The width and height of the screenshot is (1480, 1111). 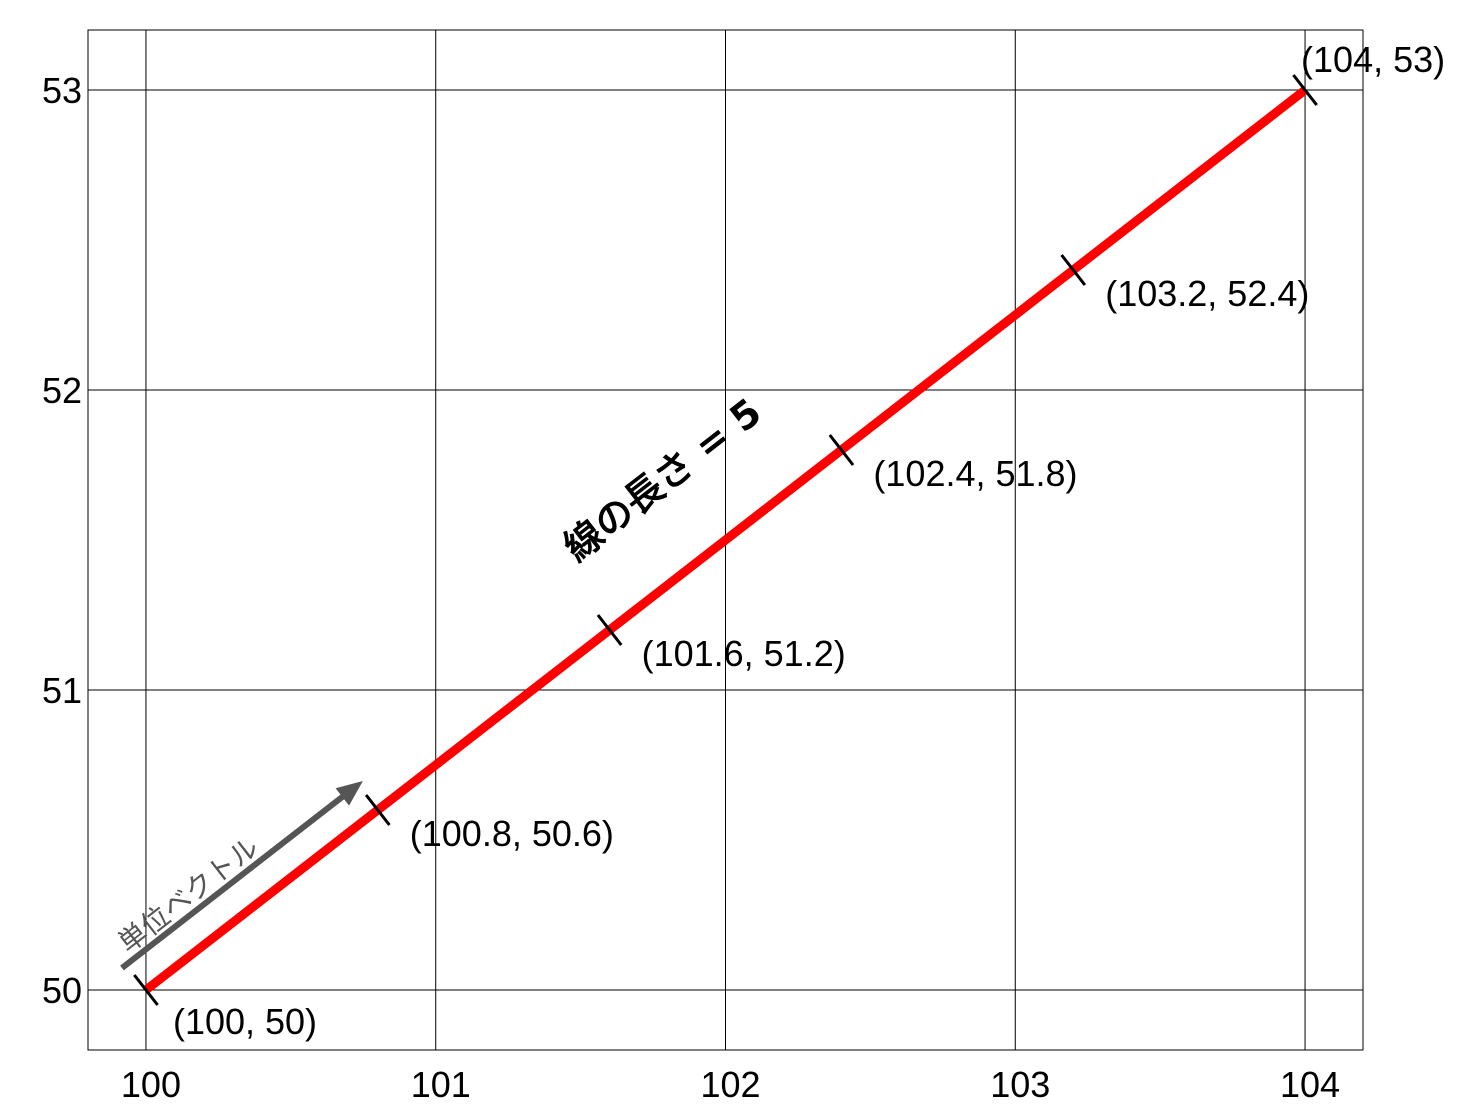 I want to click on x-tick-label: 100, so click(x=151, y=1084).